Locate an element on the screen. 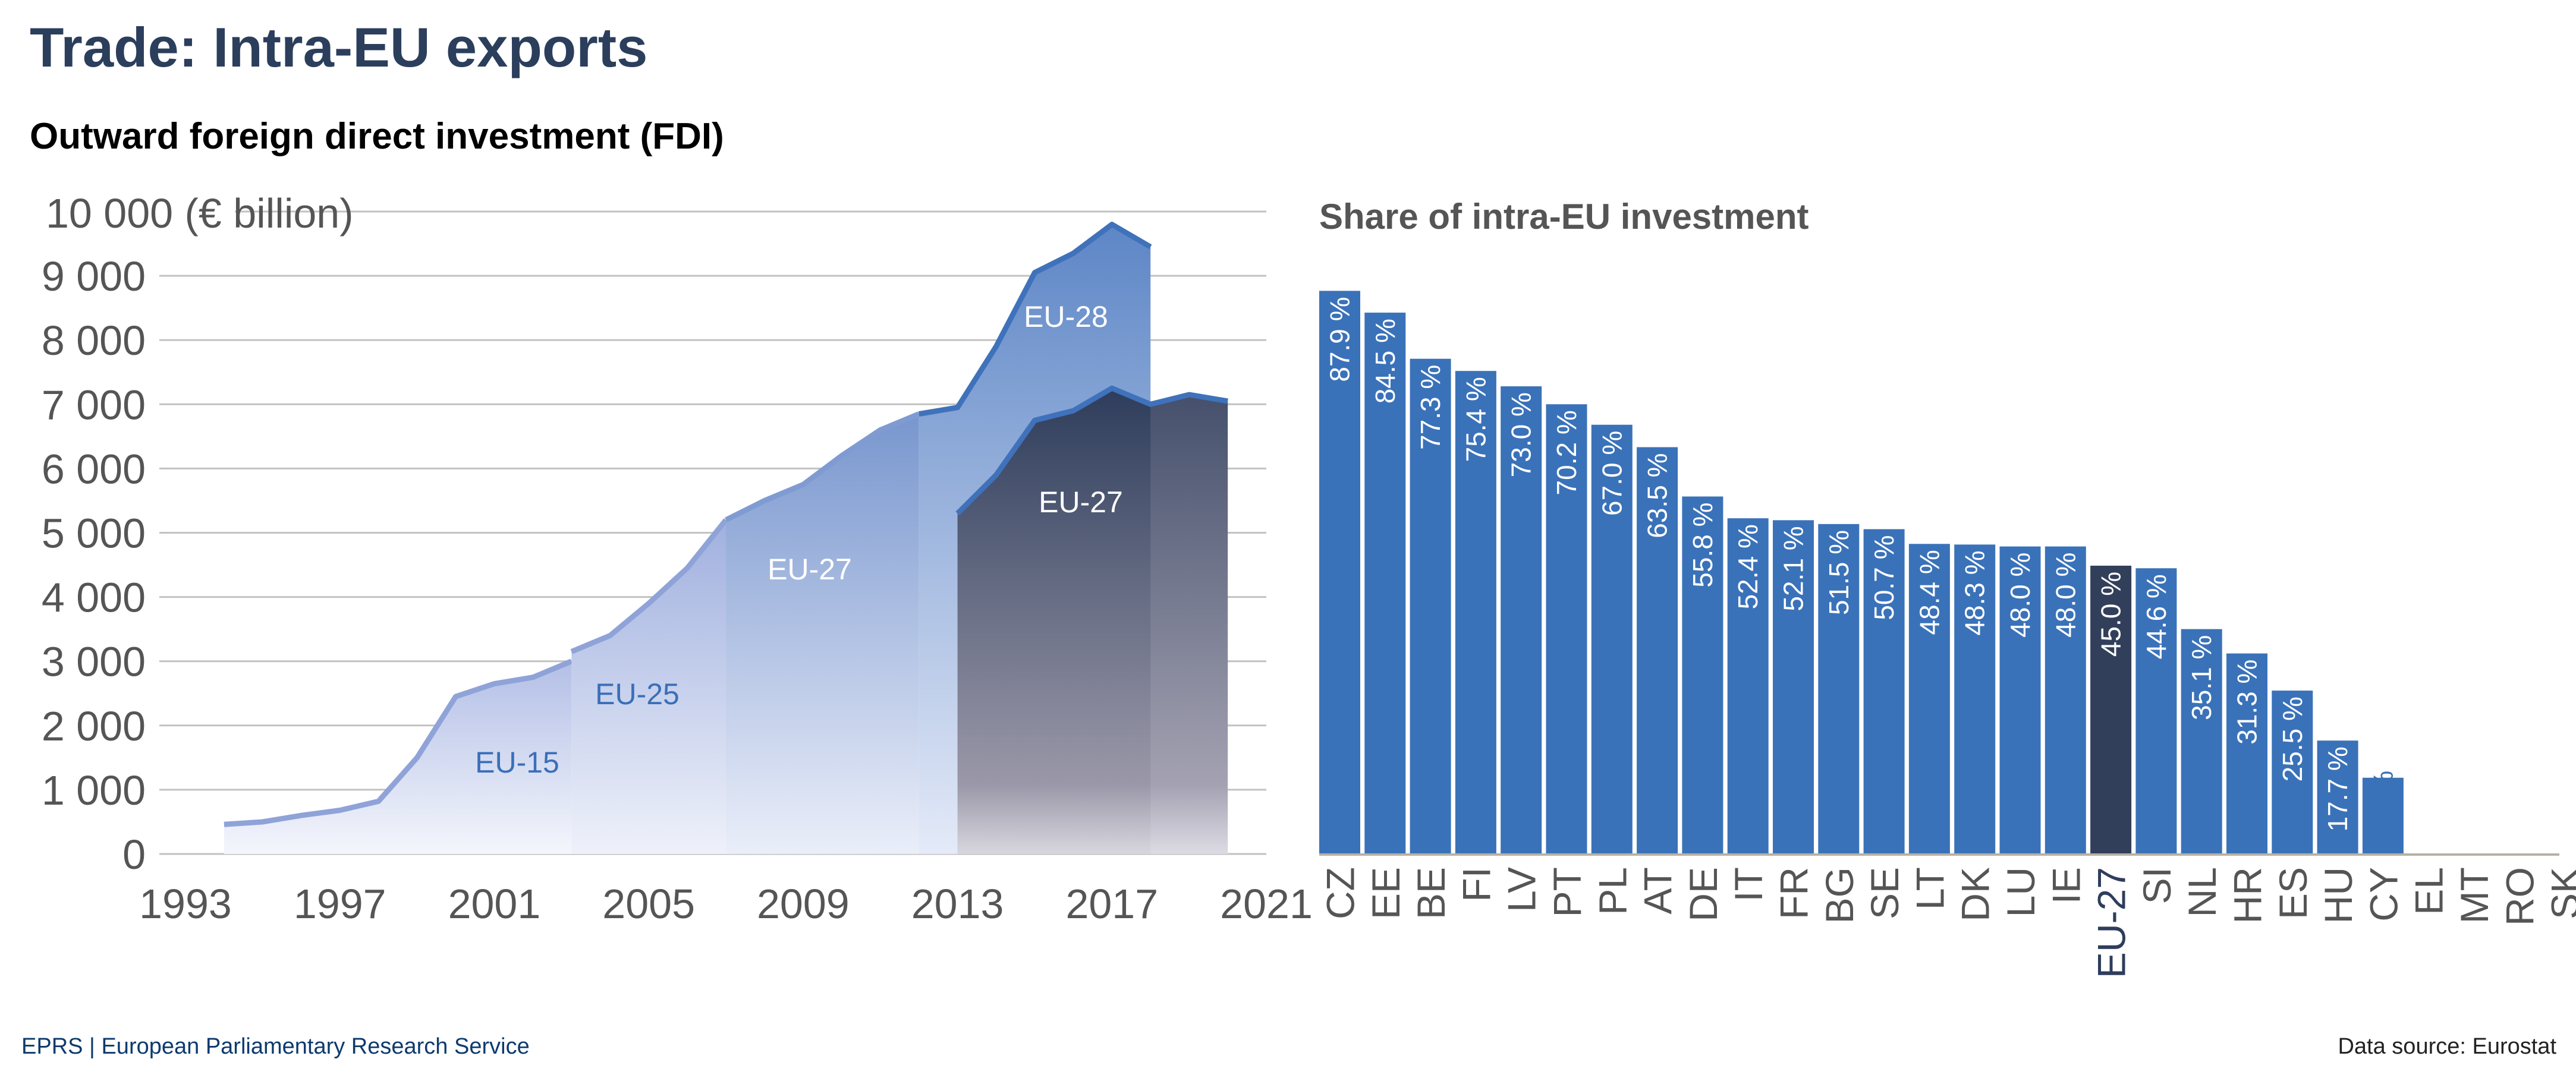 The image size is (2576, 1078). category-label-cz: CZ is located at coordinates (1341, 893).